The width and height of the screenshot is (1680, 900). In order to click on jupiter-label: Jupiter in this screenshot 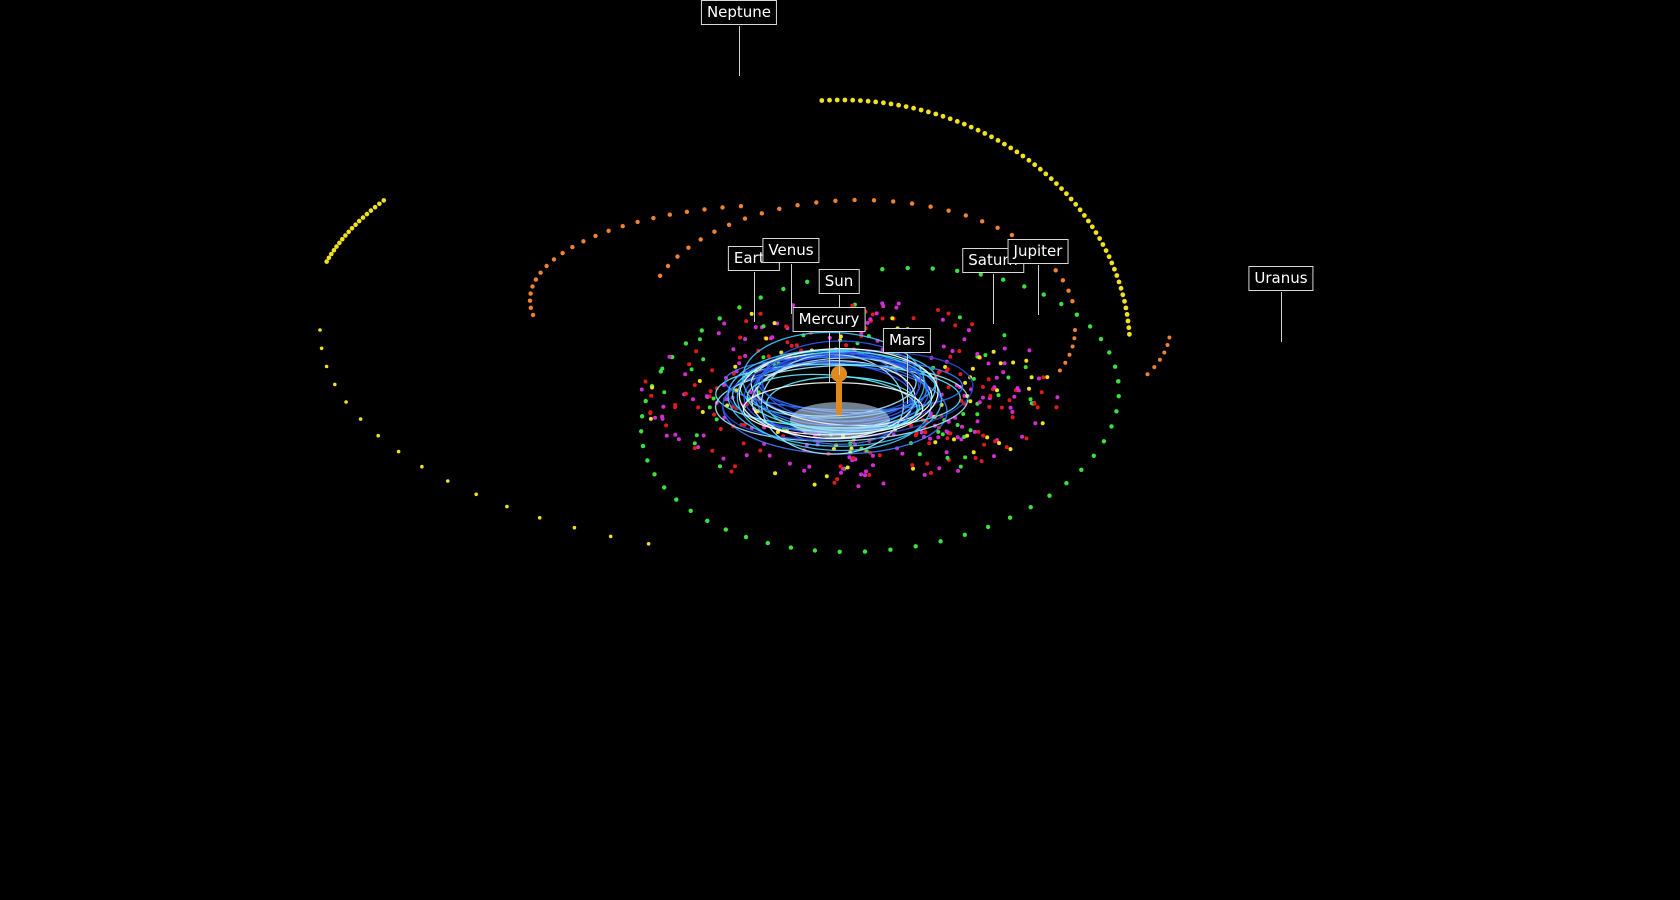, I will do `click(1038, 251)`.